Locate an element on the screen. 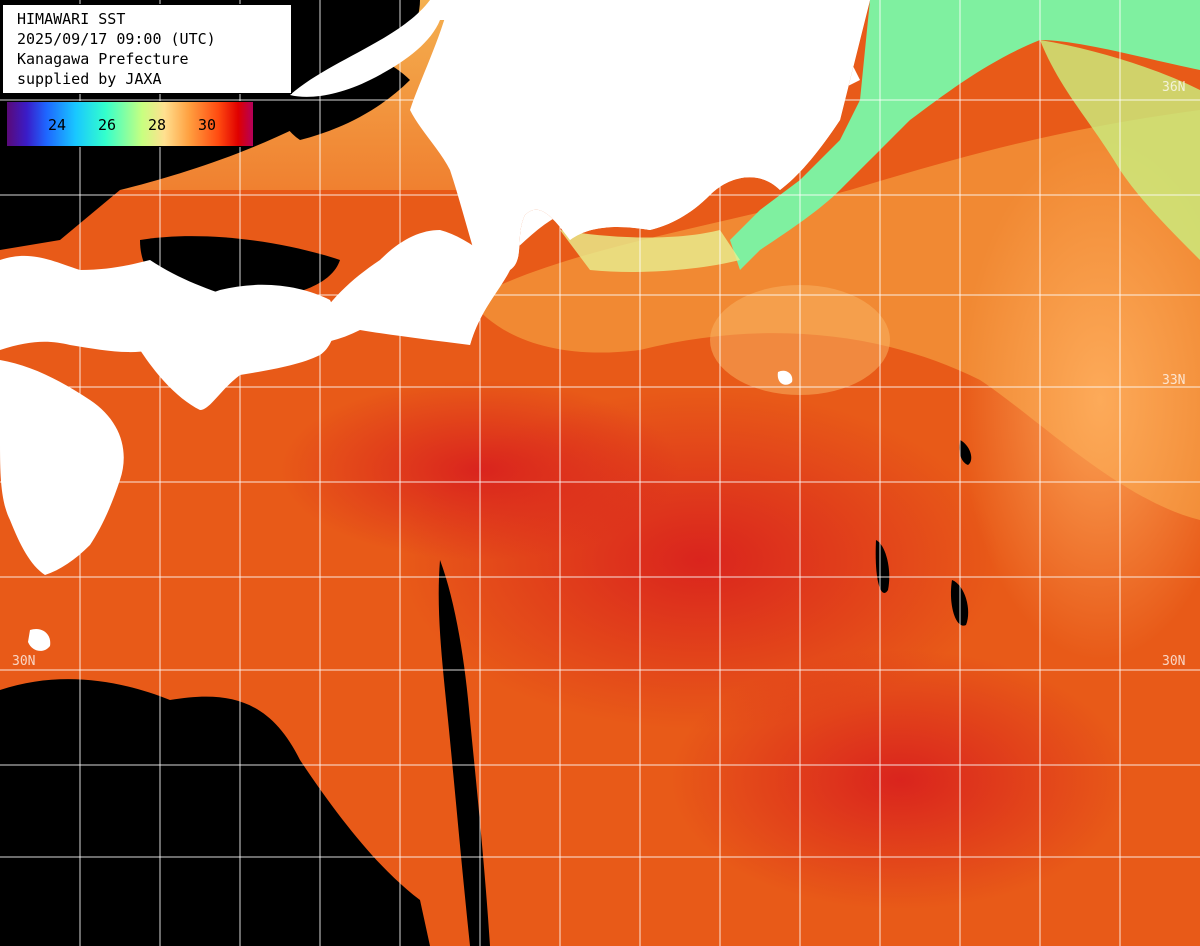 The width and height of the screenshot is (1200, 946). lat-label-33n-left: 33N is located at coordinates (24, 380).